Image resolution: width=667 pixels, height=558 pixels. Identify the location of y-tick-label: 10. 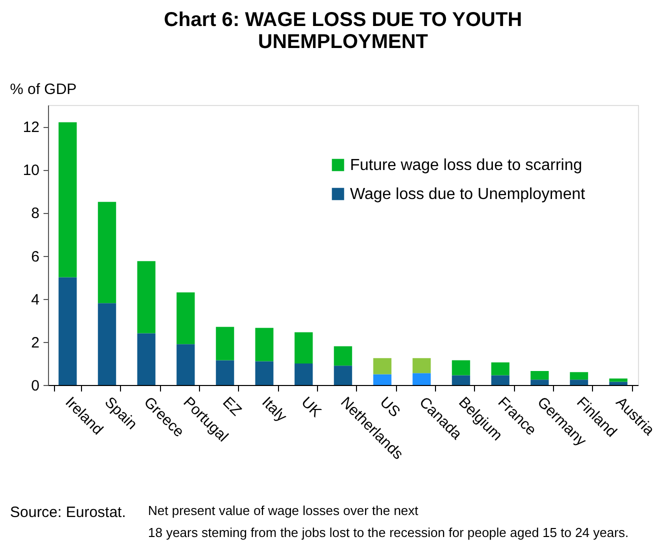
(31, 171).